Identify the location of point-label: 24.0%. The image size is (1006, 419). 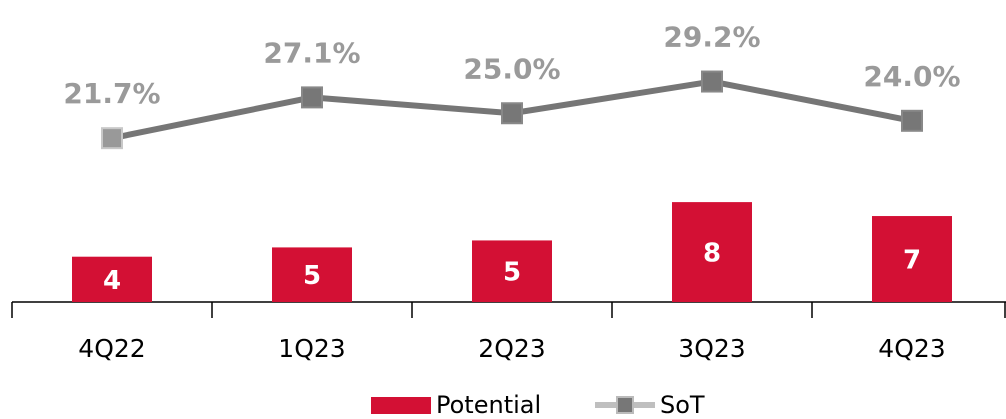
(911, 76).